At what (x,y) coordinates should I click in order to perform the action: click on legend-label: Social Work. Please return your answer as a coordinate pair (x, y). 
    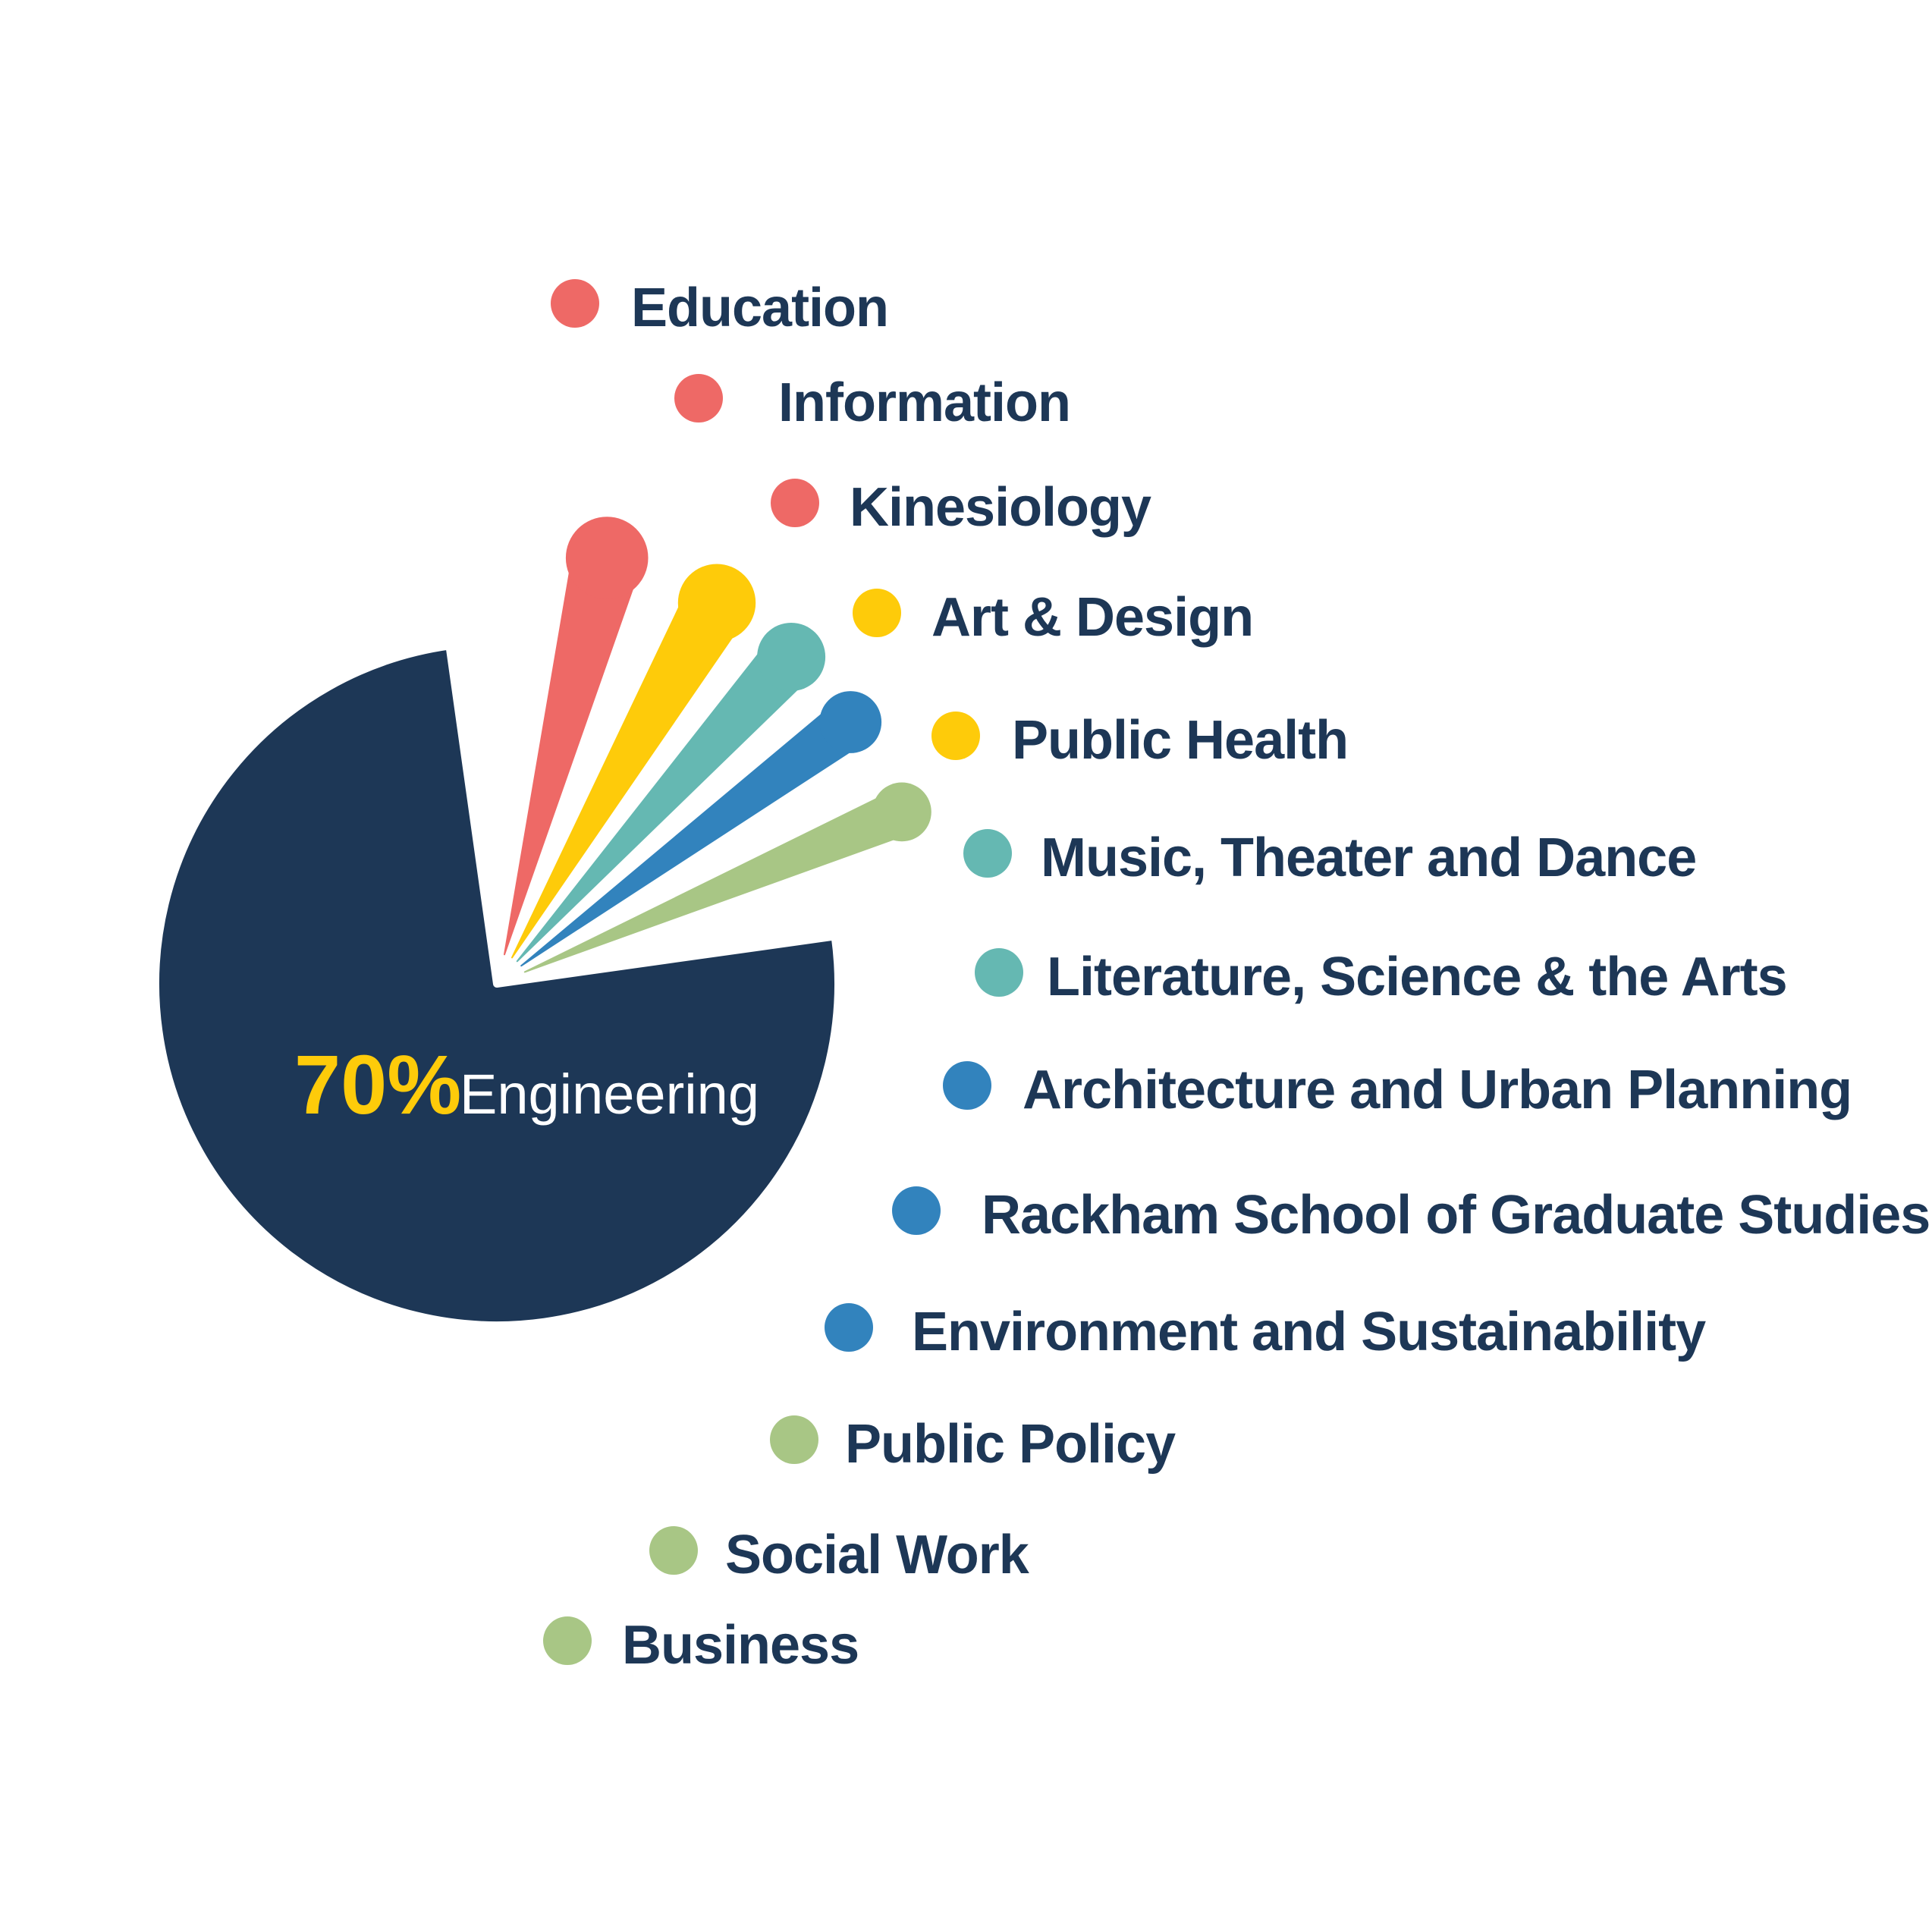
    Looking at the image, I should click on (877, 1555).